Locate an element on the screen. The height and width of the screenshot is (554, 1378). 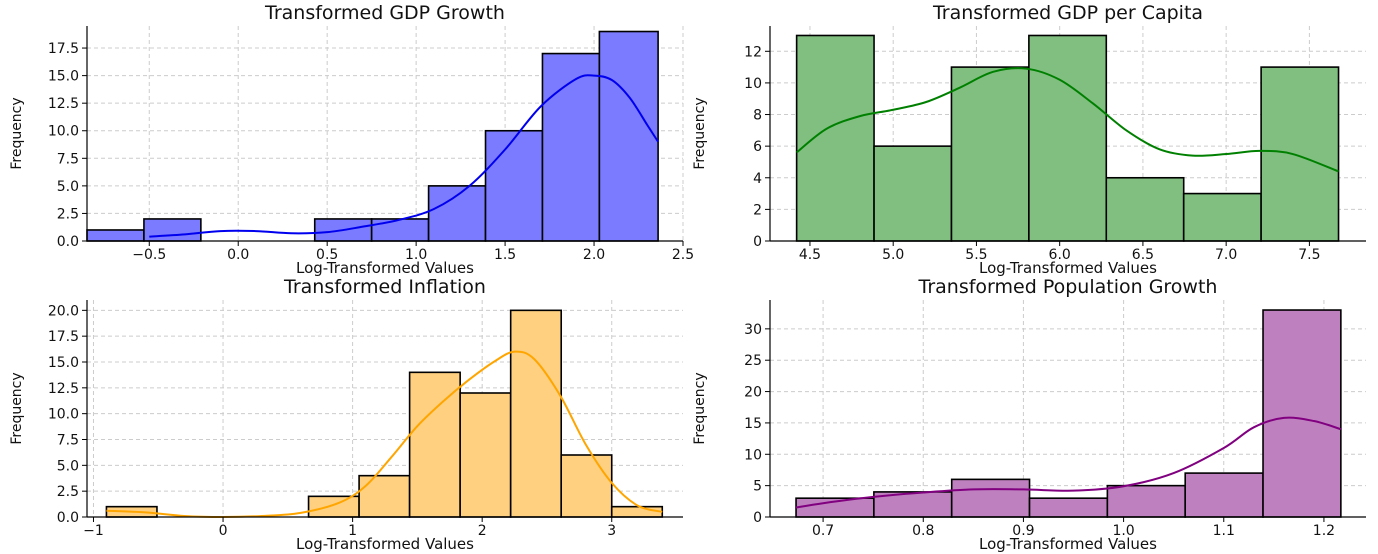
y-tick-label: 20 is located at coordinates (753, 393).